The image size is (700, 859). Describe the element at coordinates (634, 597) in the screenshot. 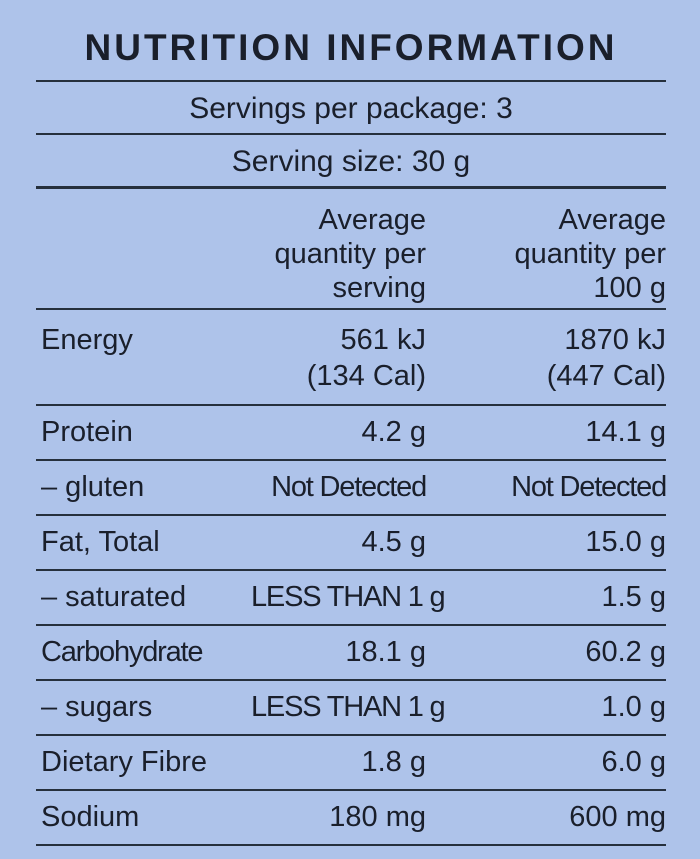

I see `row-value-per-100g: 1.5 g` at that location.